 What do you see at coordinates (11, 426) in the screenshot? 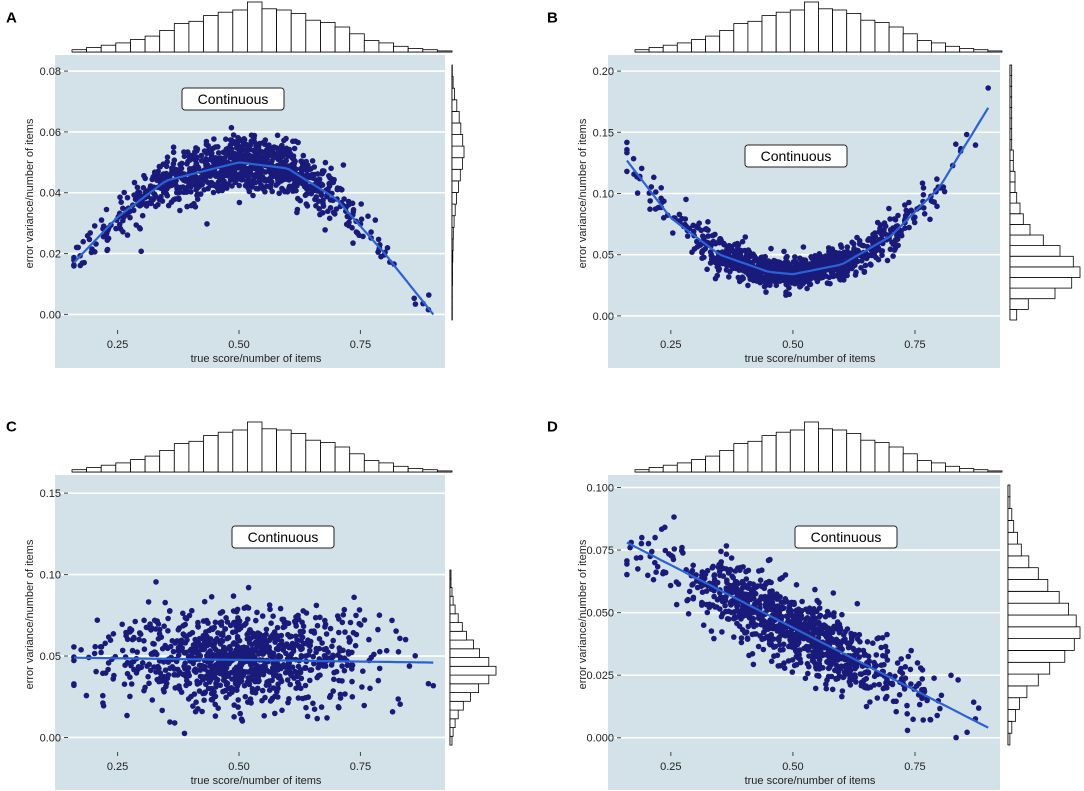
I see `panel-label: C` at bounding box center [11, 426].